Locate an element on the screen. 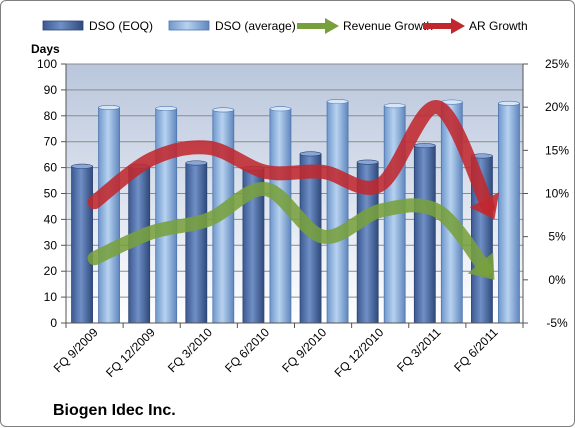 This screenshot has height=428, width=575. y-left-tick-label: 90 is located at coordinates (51, 90).